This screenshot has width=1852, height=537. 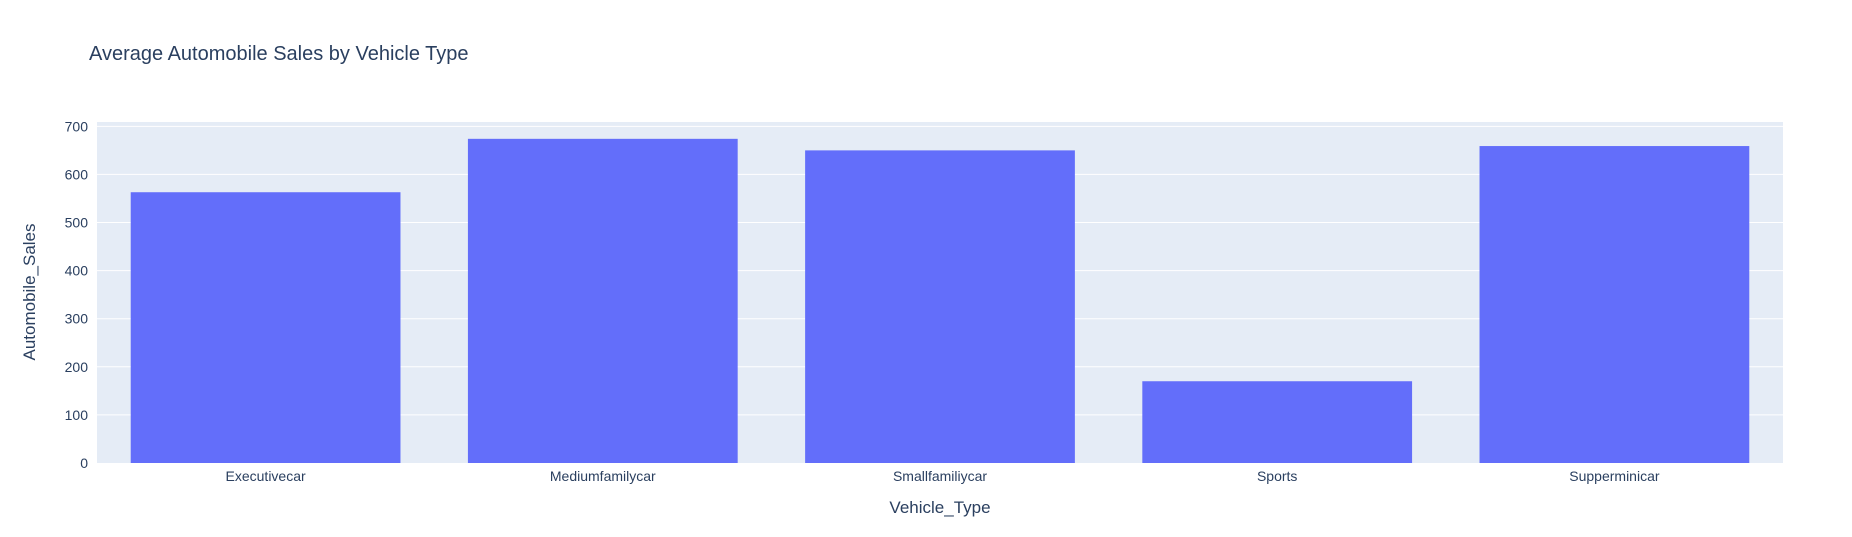 I want to click on y-tick-label: 400, so click(x=77, y=271).